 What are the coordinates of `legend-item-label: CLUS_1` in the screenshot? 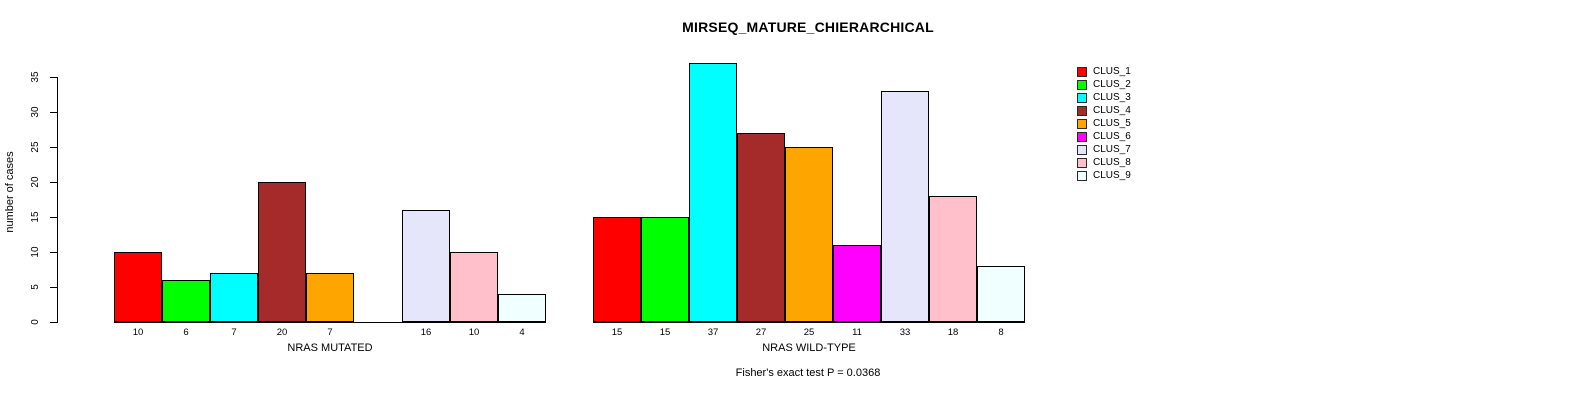 It's located at (1112, 71).